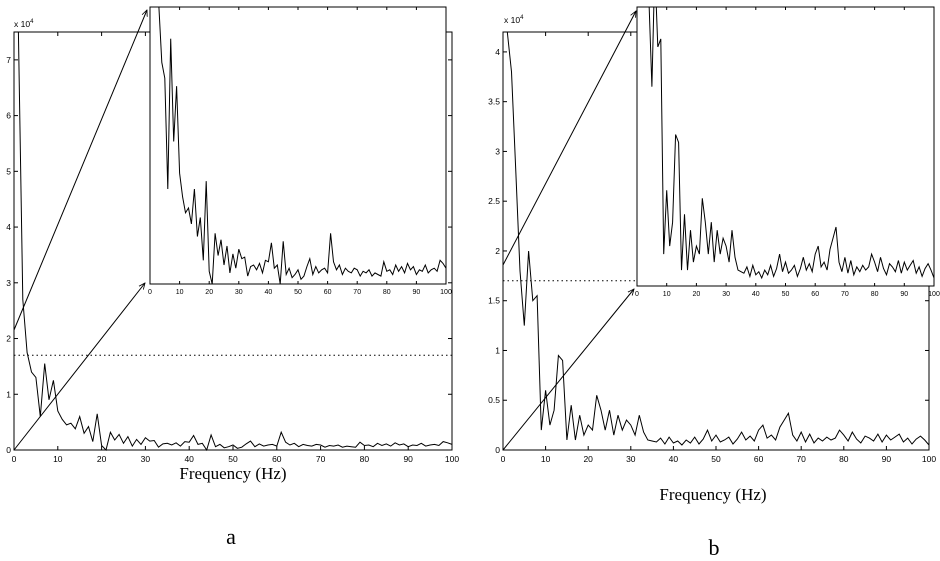  What do you see at coordinates (189, 459) in the screenshot?
I see `panel-a-main-xtick-label: 40` at bounding box center [189, 459].